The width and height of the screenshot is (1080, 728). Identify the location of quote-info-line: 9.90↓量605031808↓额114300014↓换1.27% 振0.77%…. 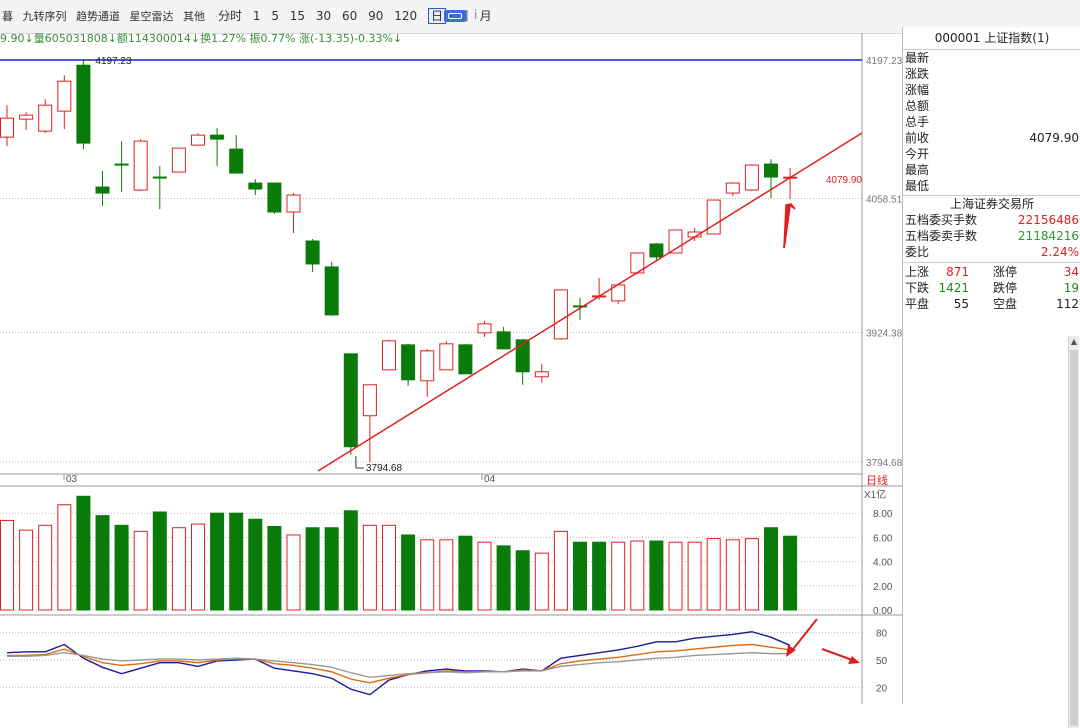
(201, 38).